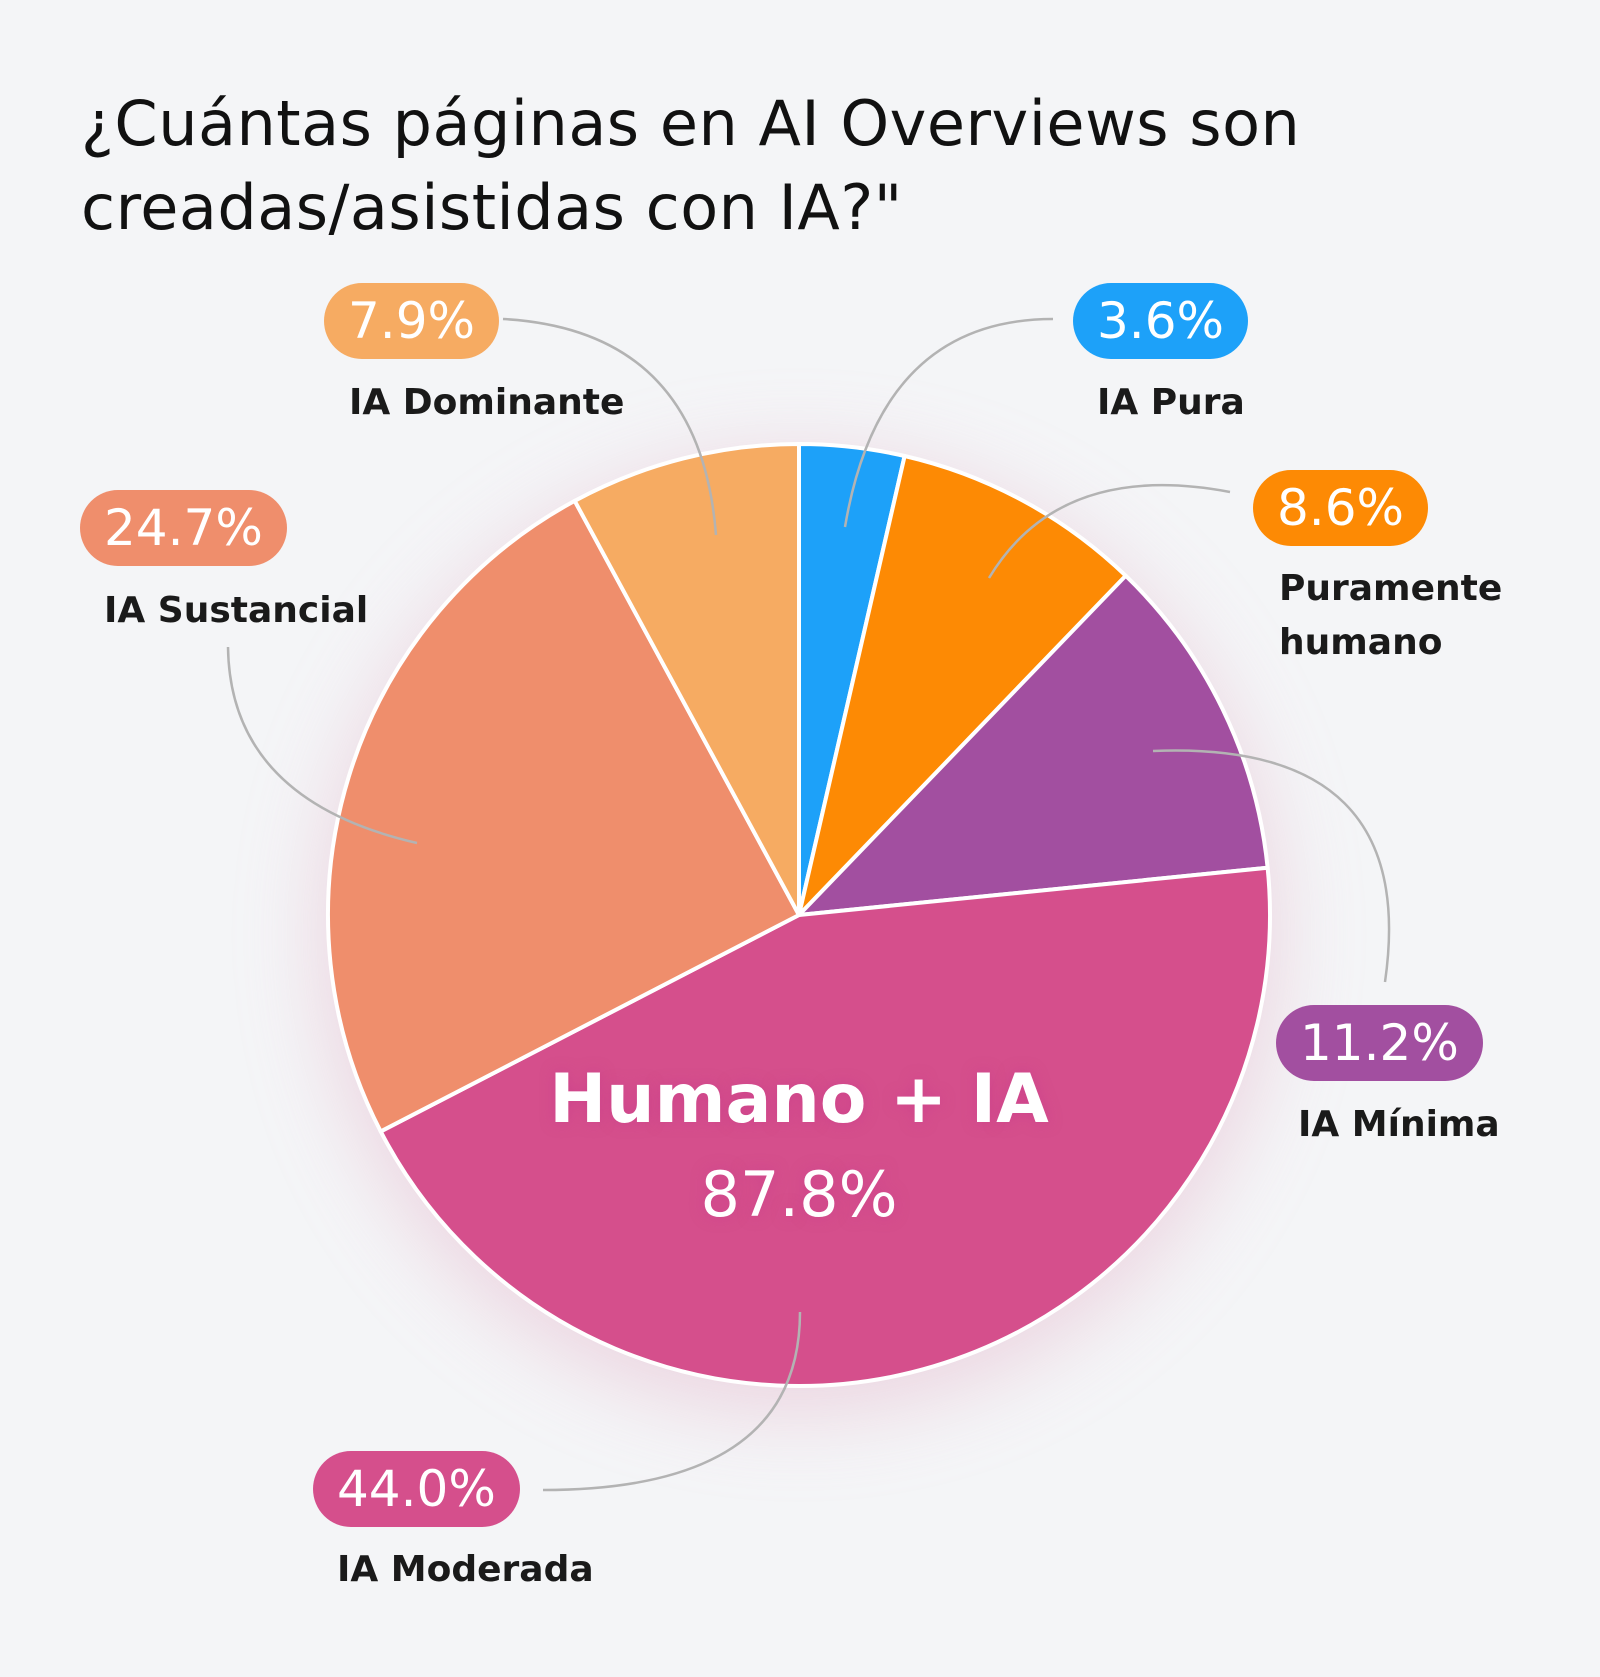  What do you see at coordinates (412, 321) in the screenshot?
I see `value-label: 7.9%` at bounding box center [412, 321].